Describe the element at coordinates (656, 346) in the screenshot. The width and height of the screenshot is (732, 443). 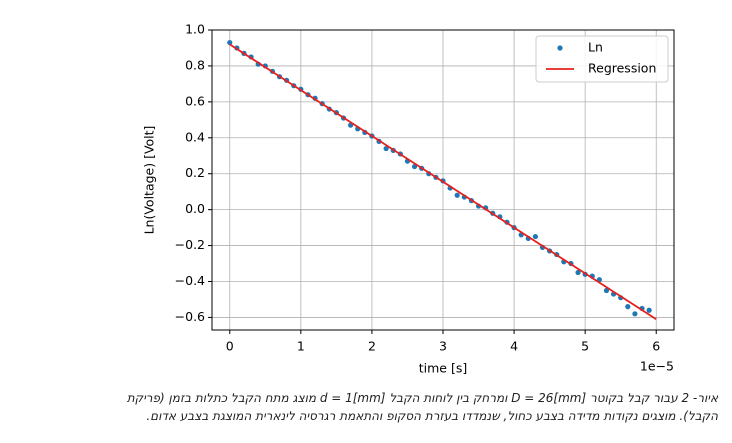
I see `x-tick-label: 6` at that location.